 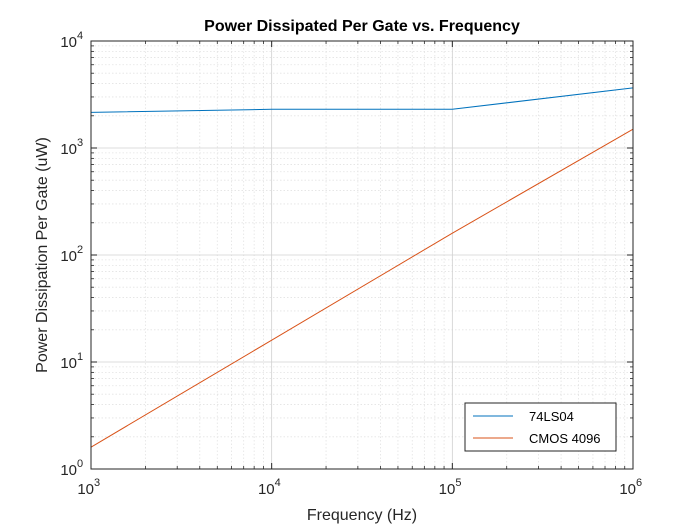 What do you see at coordinates (97, 483) in the screenshot?
I see `x-tick-exponent: 3` at bounding box center [97, 483].